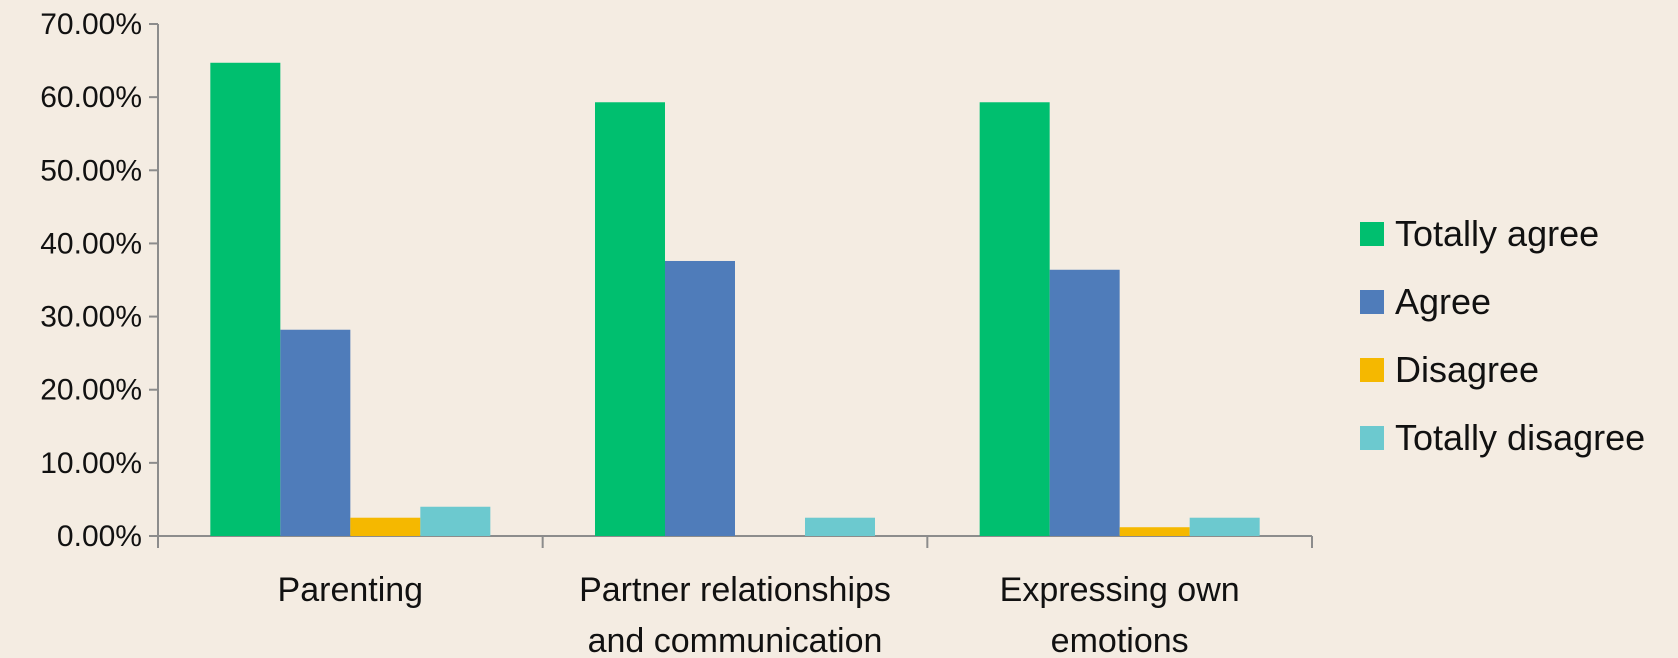 Image resolution: width=1678 pixels, height=658 pixels. Describe the element at coordinates (735, 640) in the screenshot. I see `category-label: and communication` at that location.